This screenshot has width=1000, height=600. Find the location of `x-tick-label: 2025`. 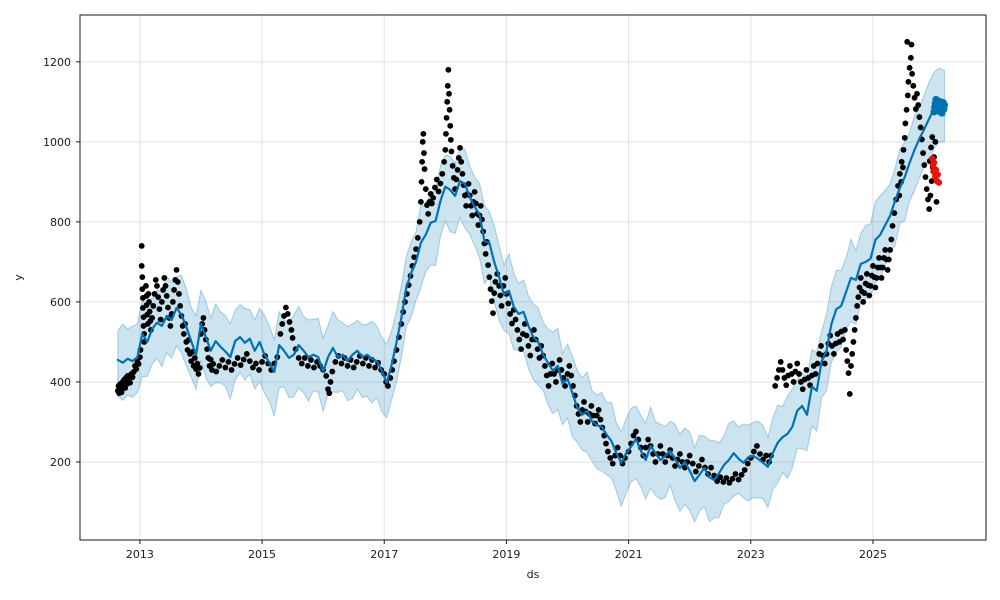

x-tick-label: 2025 is located at coordinates (873, 554).